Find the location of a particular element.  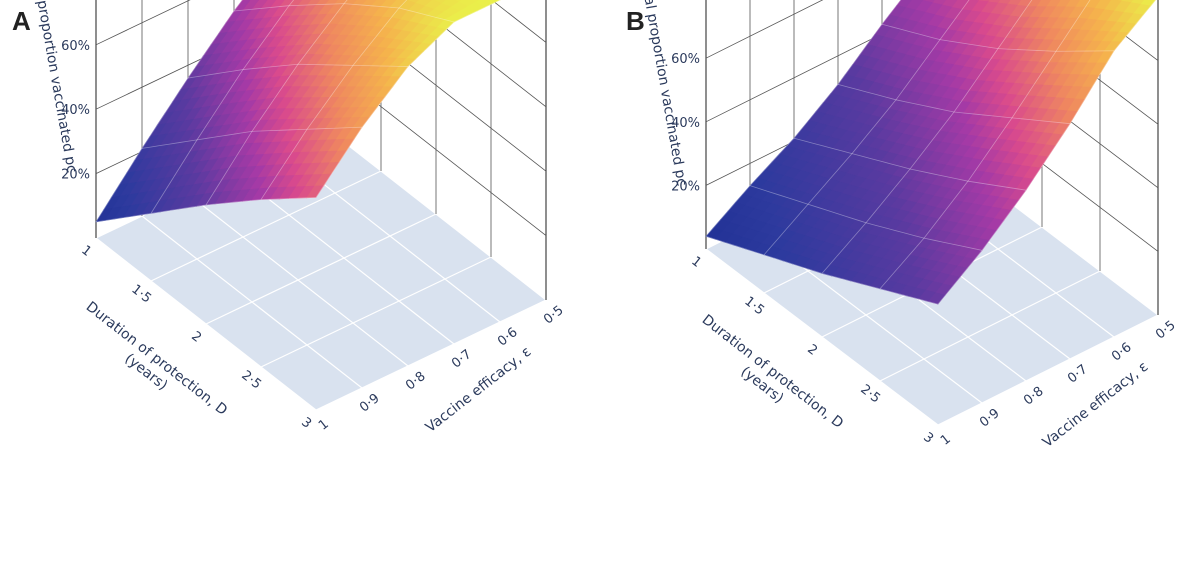

z-tick-label: 80% is located at coordinates (685, 2).